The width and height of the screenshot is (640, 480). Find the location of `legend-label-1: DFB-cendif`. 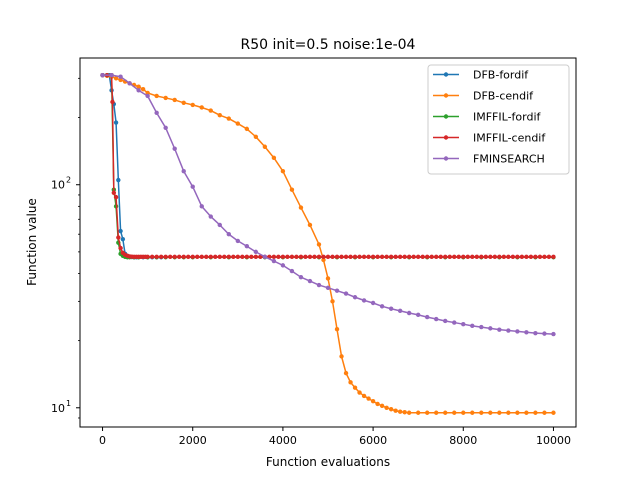

legend-label-1: DFB-cendif is located at coordinates (503, 96).